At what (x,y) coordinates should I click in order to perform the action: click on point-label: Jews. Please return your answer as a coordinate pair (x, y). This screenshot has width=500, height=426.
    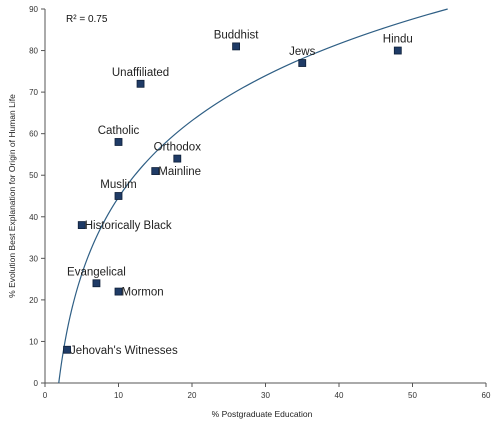
    Looking at the image, I should click on (302, 52).